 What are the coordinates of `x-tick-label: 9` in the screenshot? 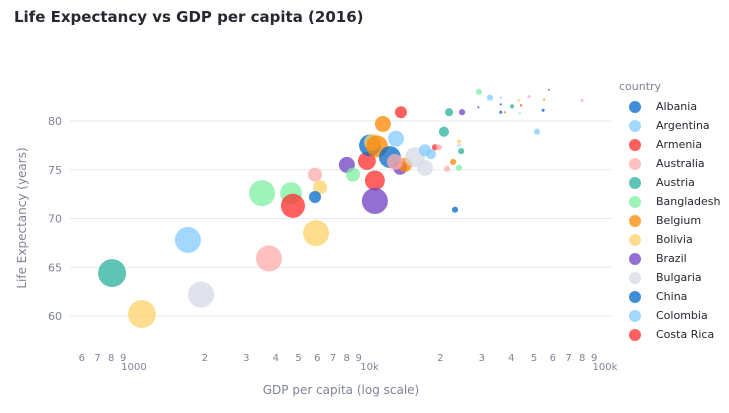 It's located at (359, 358).